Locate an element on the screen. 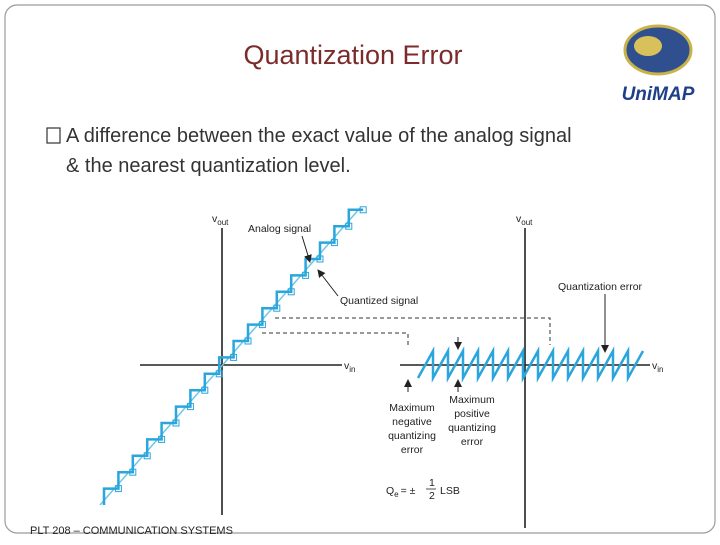 This screenshot has width=720, height=545. guides is located at coordinates (406, 332).